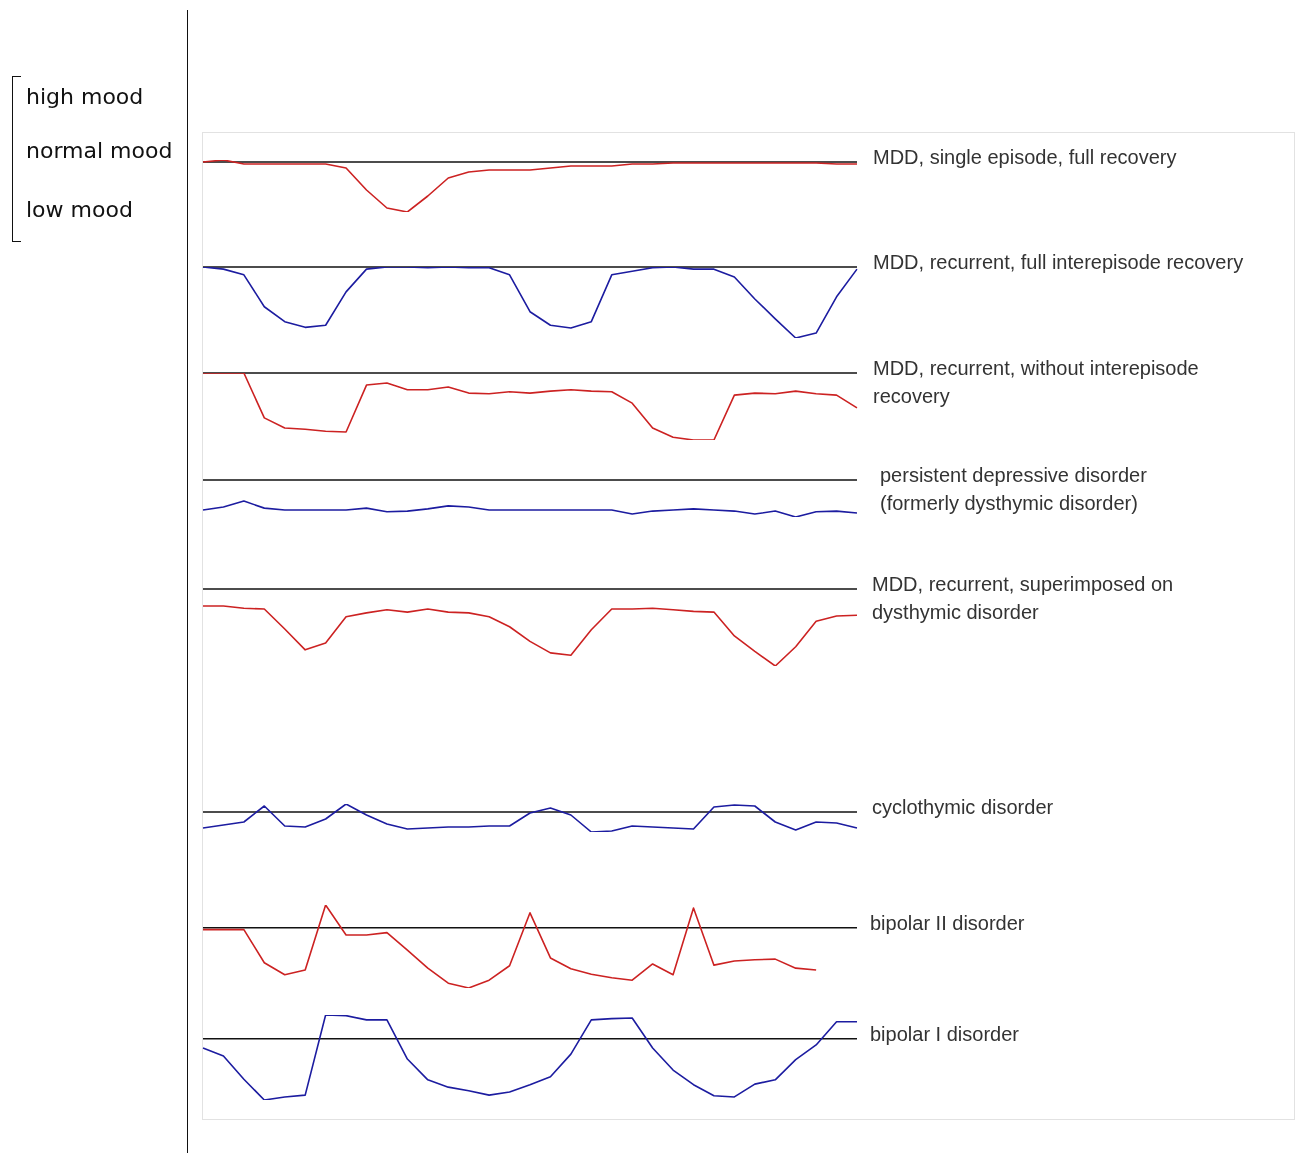 The width and height of the screenshot is (1302, 1153). Describe the element at coordinates (99, 150) in the screenshot. I see `text: normal mood` at that location.